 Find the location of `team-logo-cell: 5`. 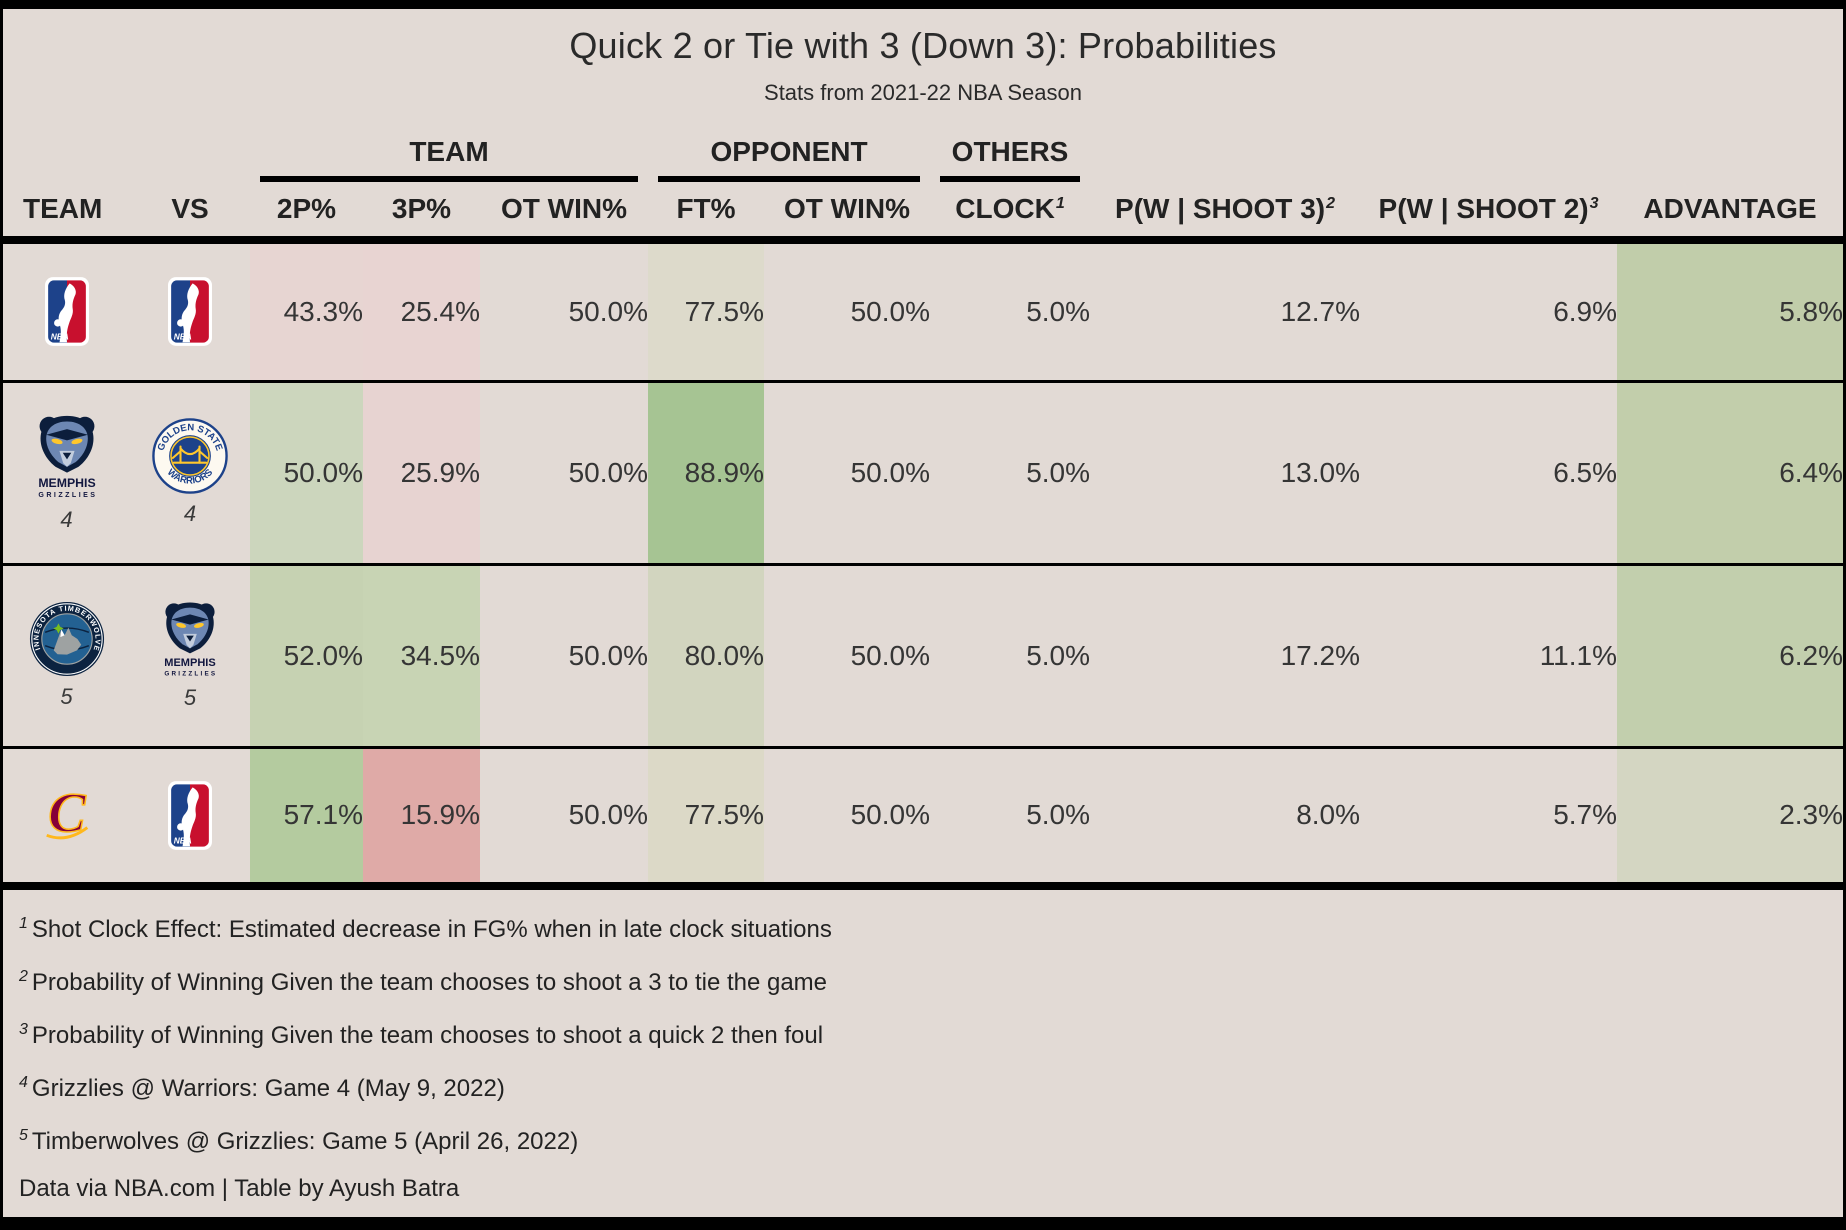

team-logo-cell: 5 is located at coordinates (66, 656).